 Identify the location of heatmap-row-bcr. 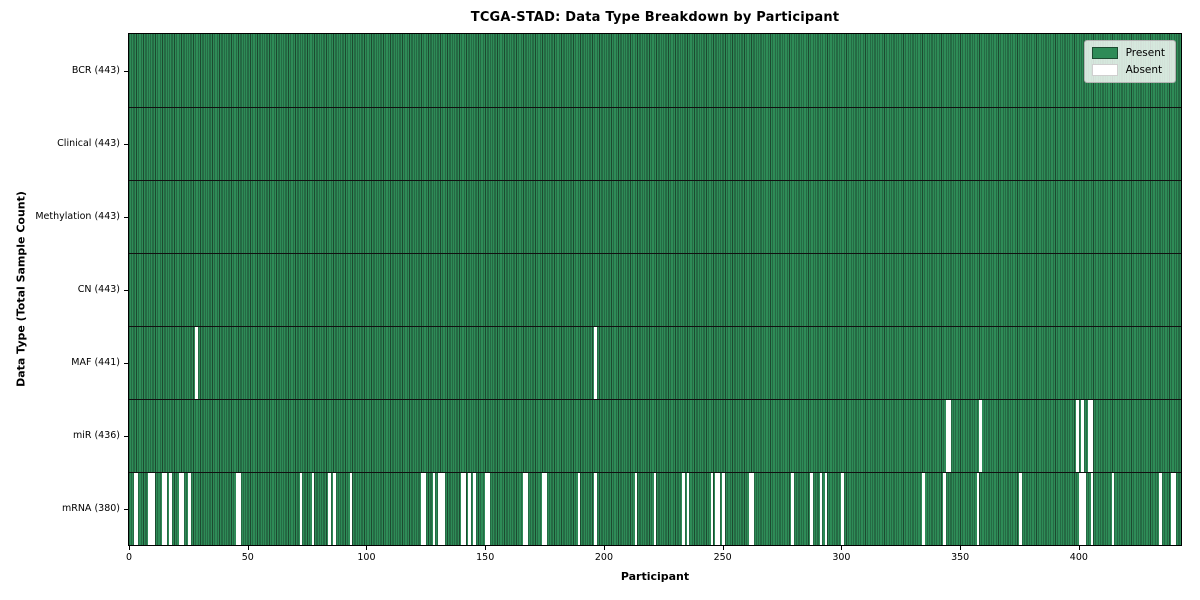
(655, 70).